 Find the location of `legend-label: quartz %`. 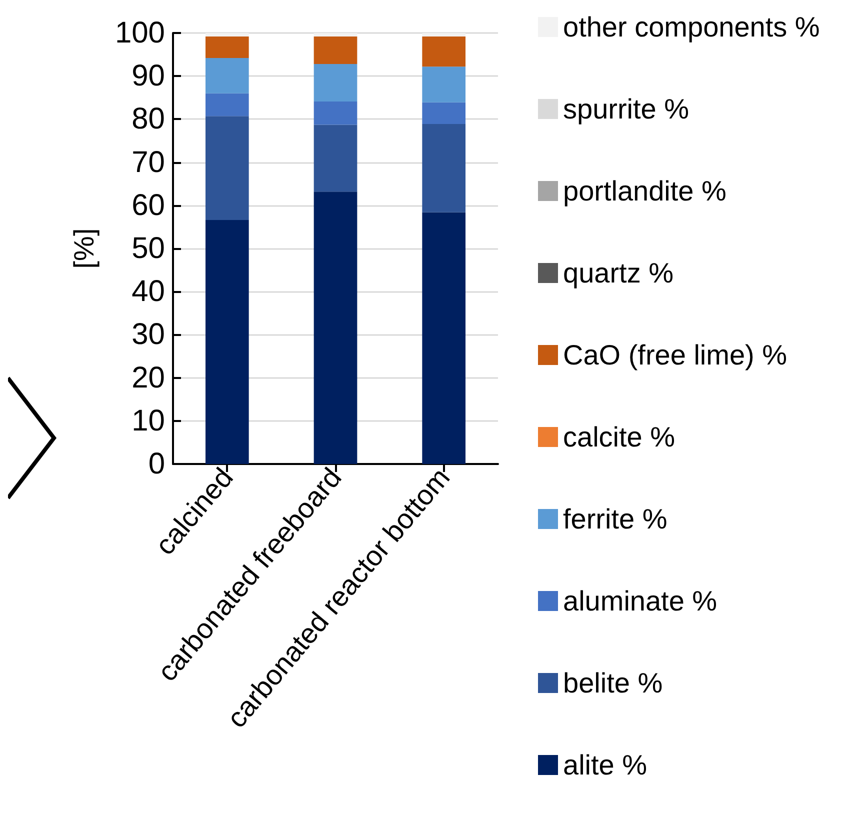

legend-label: quartz % is located at coordinates (618, 273).